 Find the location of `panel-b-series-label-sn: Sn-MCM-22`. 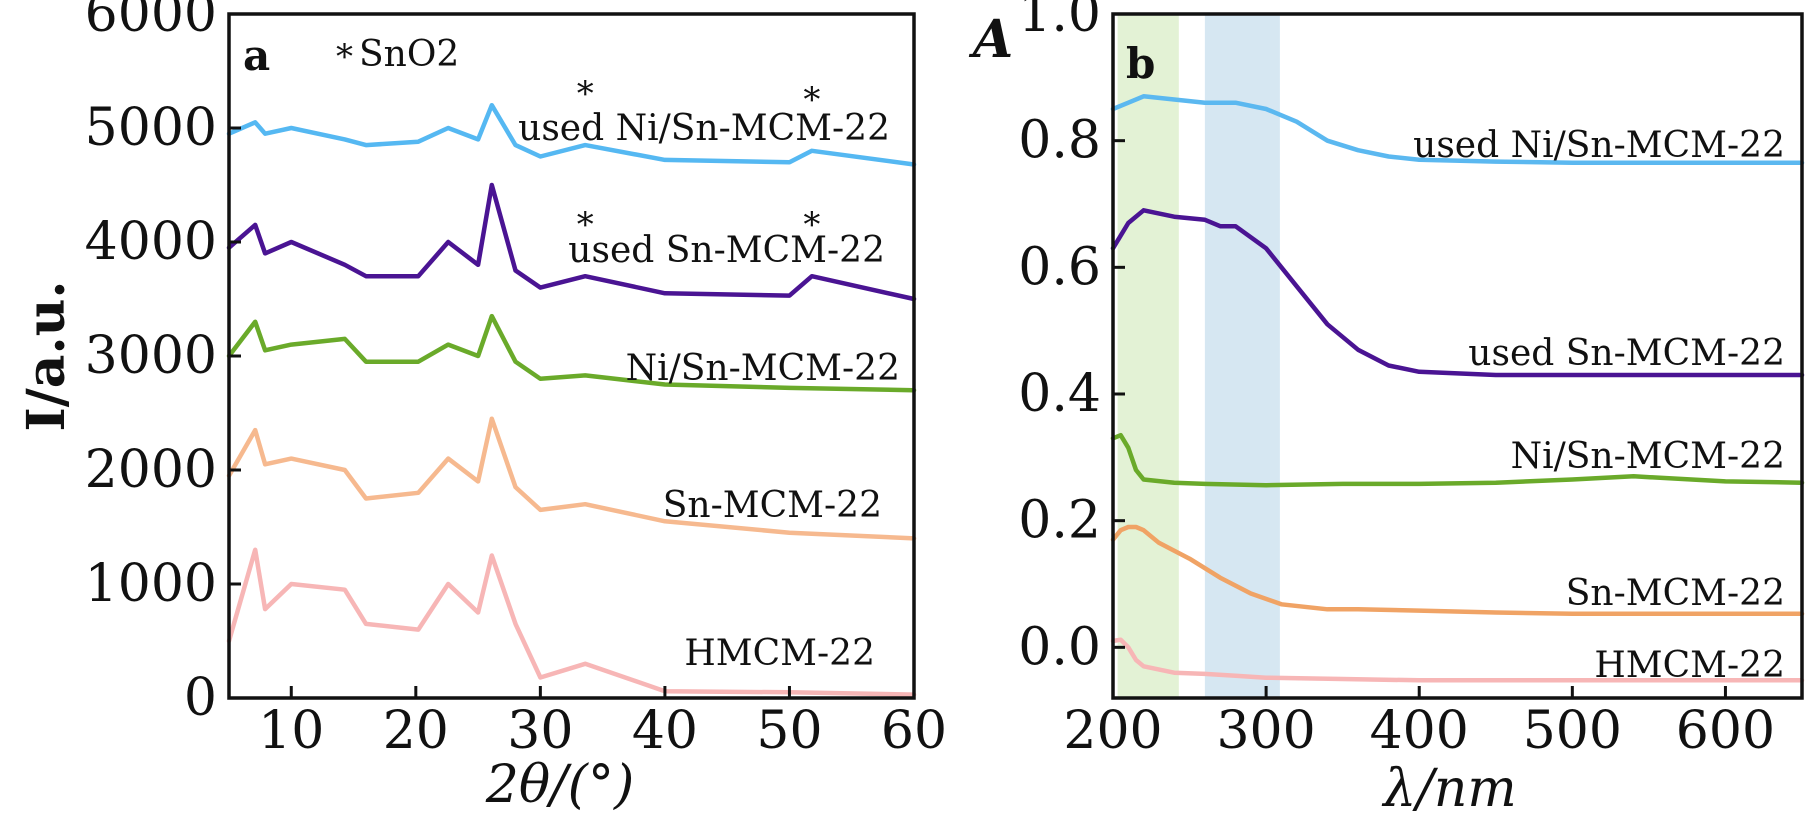

panel-b-series-label-sn: Sn-MCM-22 is located at coordinates (1675, 593).